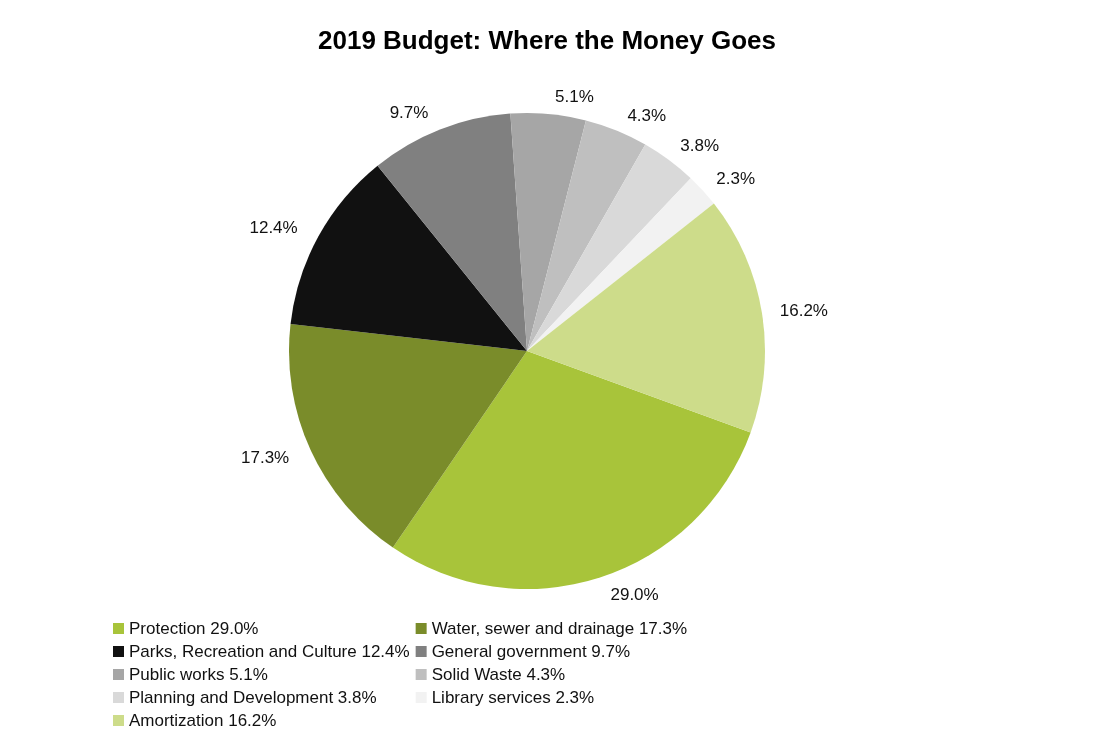 Image resolution: width=1094 pixels, height=742 pixels. Describe the element at coordinates (574, 96) in the screenshot. I see `data-label: 5.1%` at that location.